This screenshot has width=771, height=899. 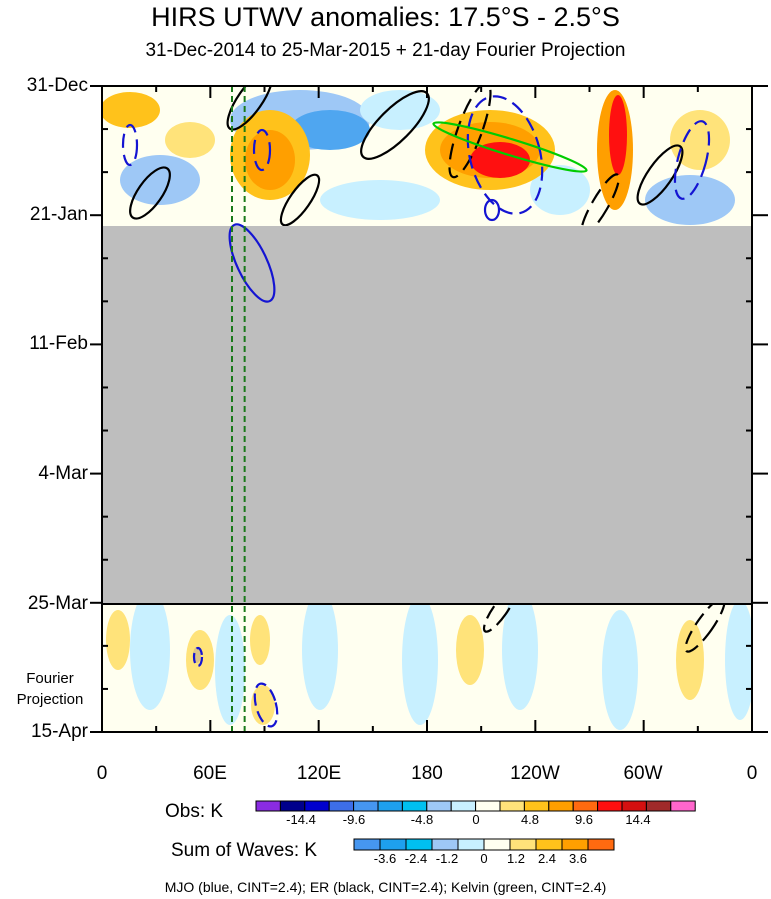 I want to click on y-tick-label: 15-Apr, so click(x=59, y=731).